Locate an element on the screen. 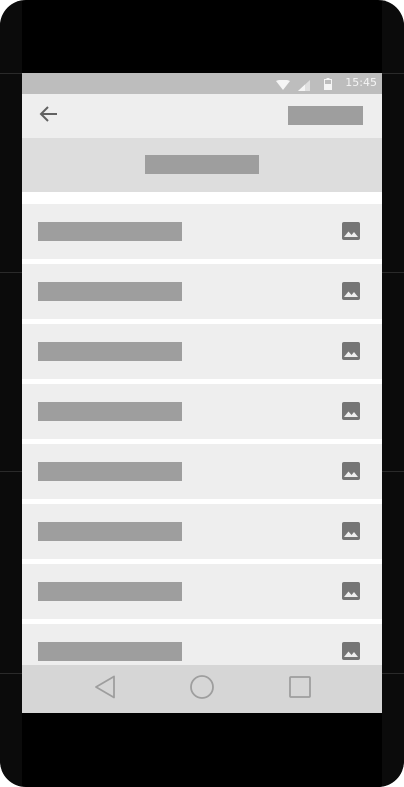 The height and width of the screenshot is (787, 404). nav-back-button is located at coordinates (105, 689).